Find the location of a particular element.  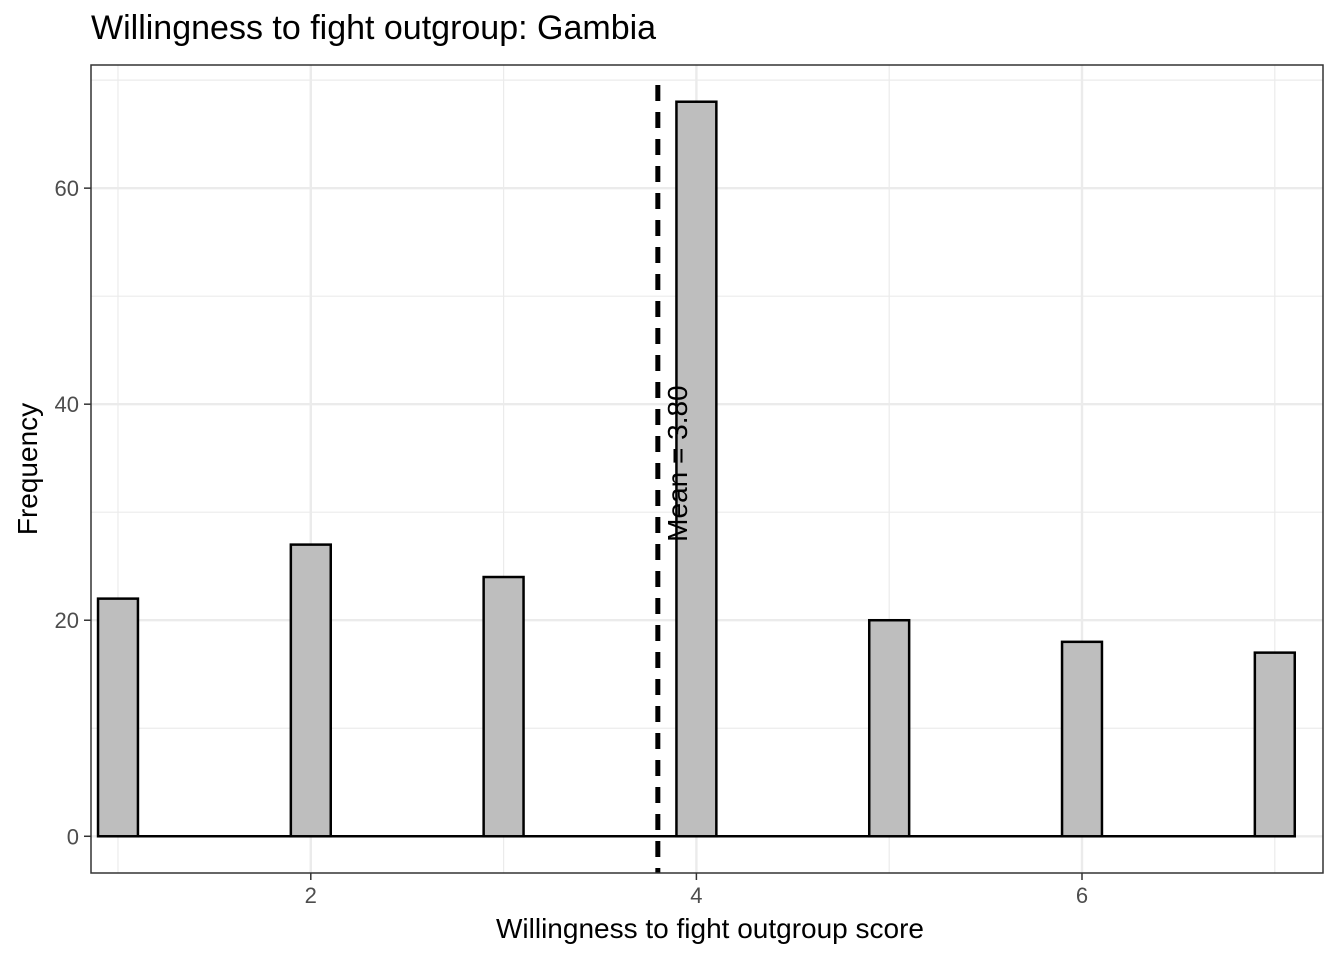

x-tick-label: 2 is located at coordinates (311, 895).